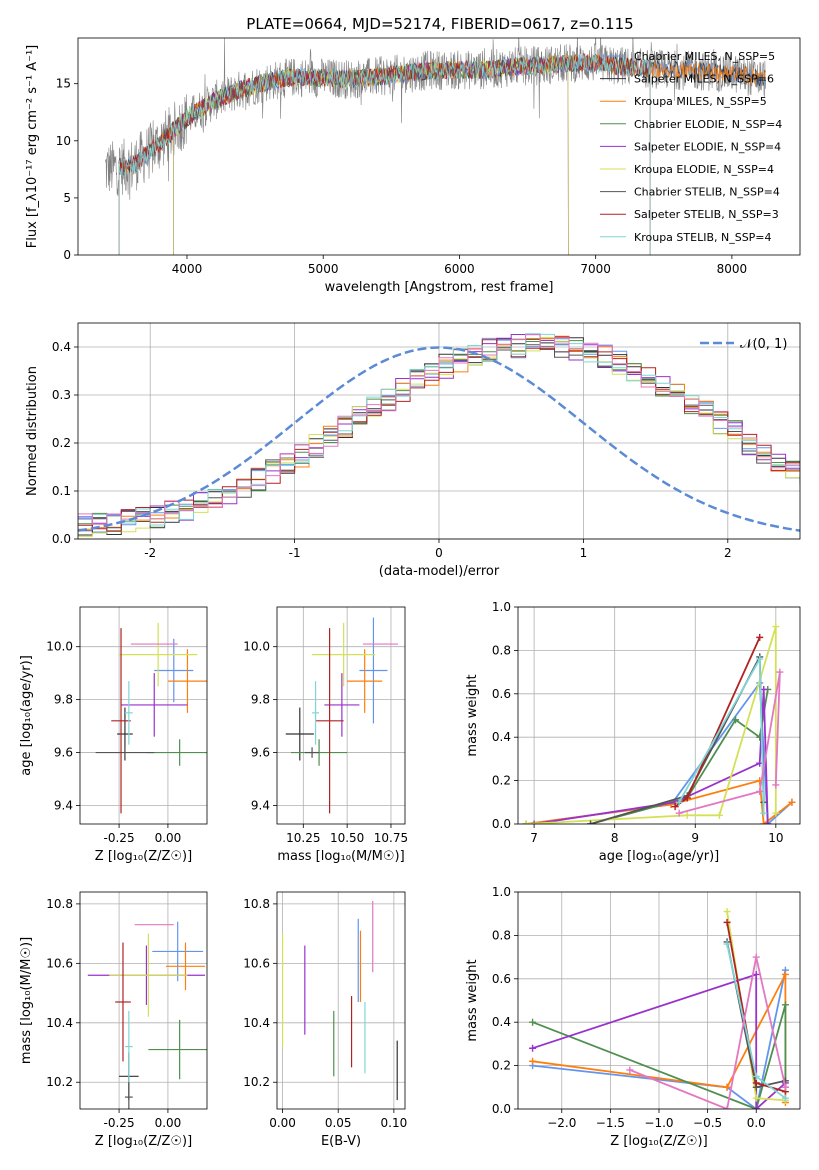  I want to click on y-tick-label: 0.1, so click(61, 491).